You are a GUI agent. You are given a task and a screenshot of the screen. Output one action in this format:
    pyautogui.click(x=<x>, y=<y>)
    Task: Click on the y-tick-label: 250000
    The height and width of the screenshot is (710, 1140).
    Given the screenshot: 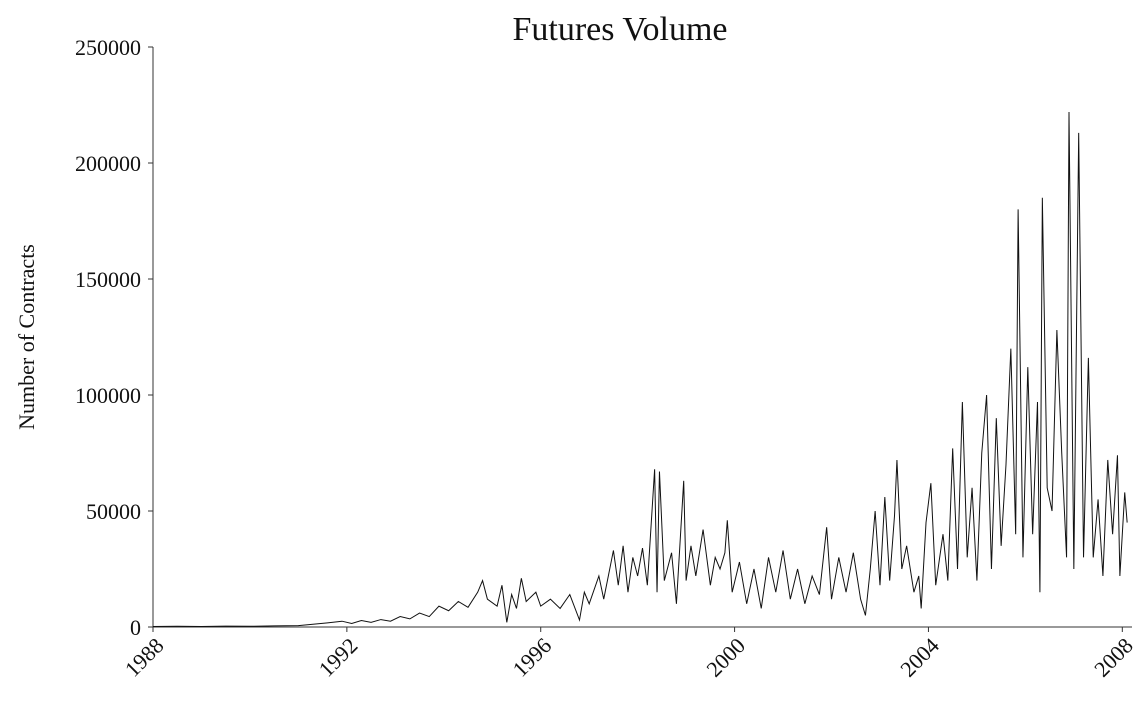 What is the action you would take?
    pyautogui.click(x=108, y=47)
    